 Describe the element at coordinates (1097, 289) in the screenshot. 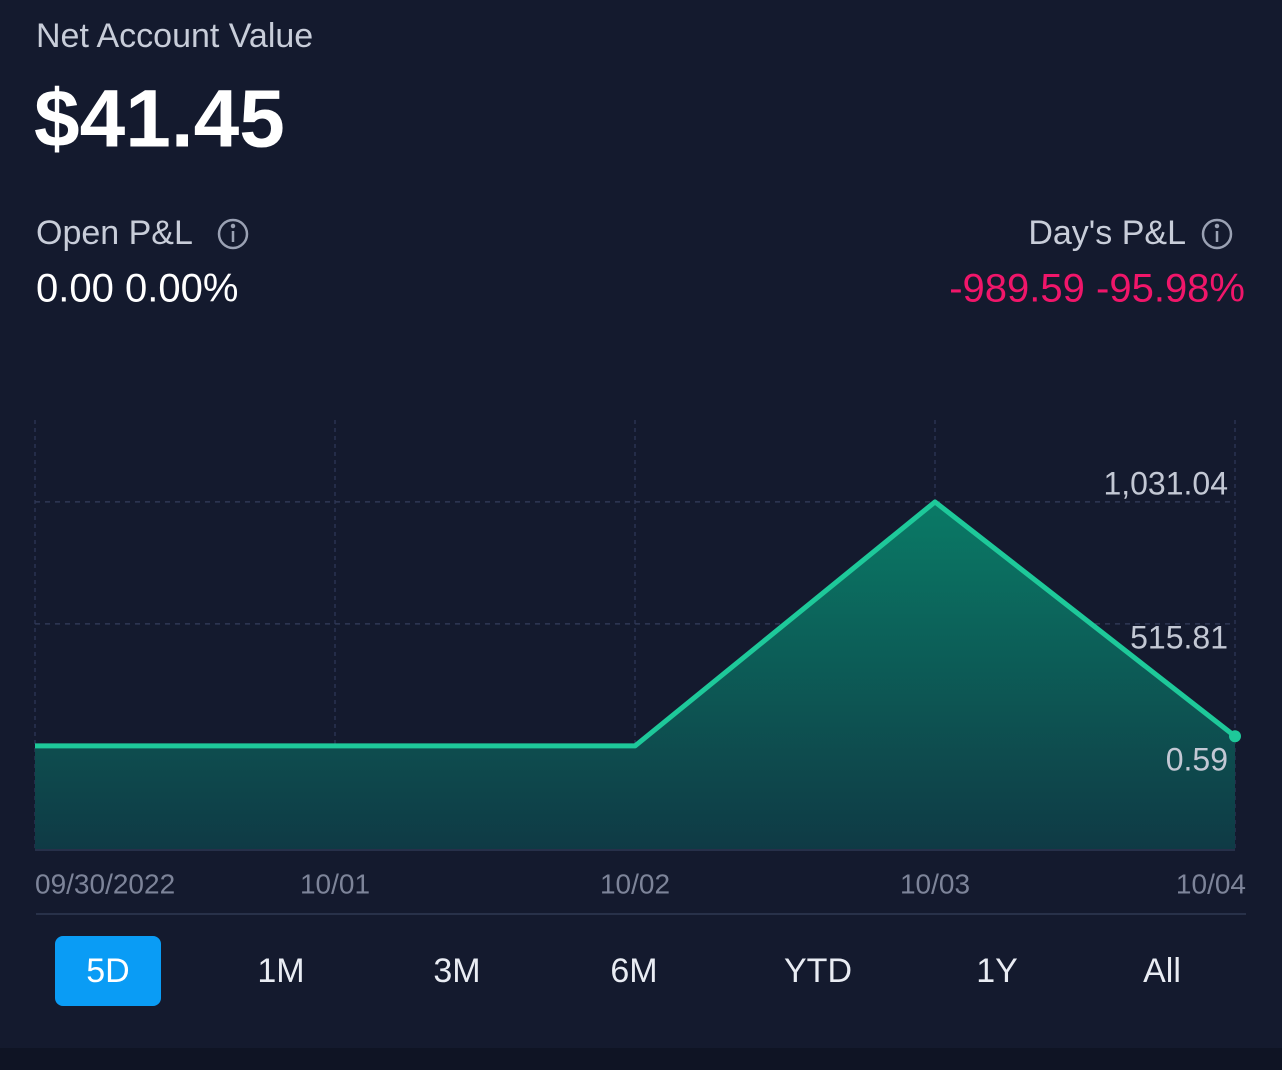

I see `day-pnl-value: -989.59 -95.98%` at that location.